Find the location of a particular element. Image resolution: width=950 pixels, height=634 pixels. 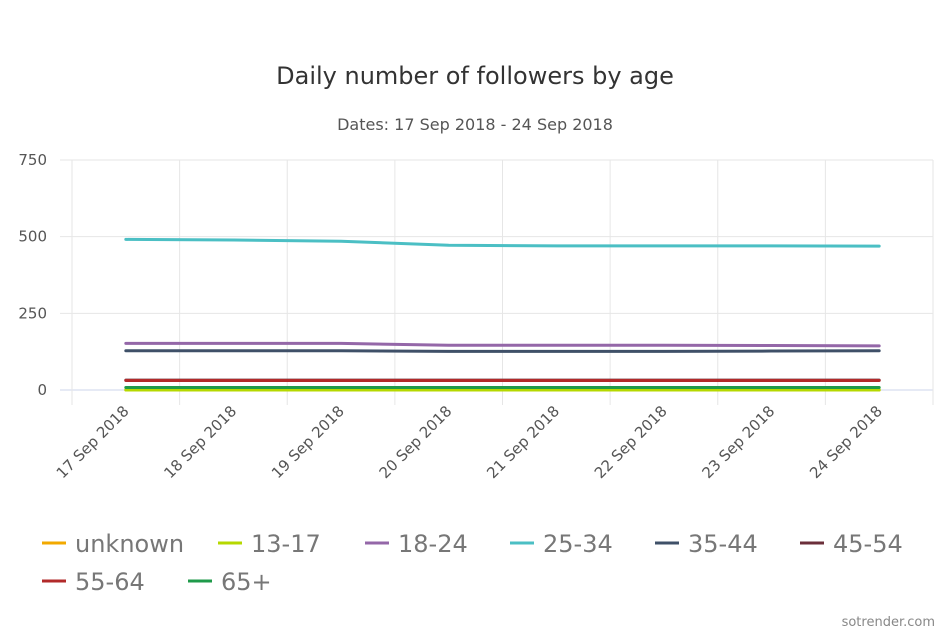

y-tick-label: 500 is located at coordinates (32, 237).